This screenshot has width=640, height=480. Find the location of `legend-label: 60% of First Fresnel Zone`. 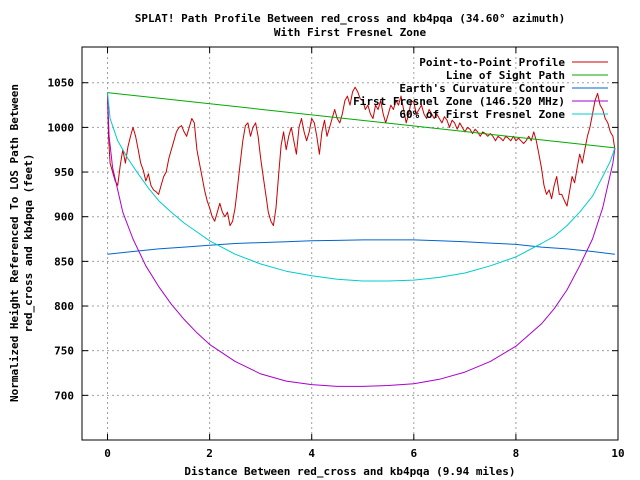

legend-label: 60% of First Fresnel Zone is located at coordinates (482, 114).